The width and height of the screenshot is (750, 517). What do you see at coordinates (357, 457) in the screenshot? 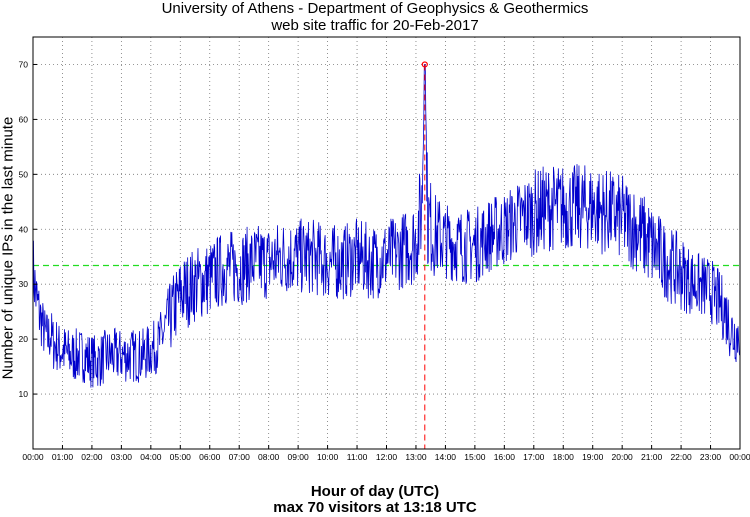
I see `x-tick-label: 11:00` at bounding box center [357, 457].